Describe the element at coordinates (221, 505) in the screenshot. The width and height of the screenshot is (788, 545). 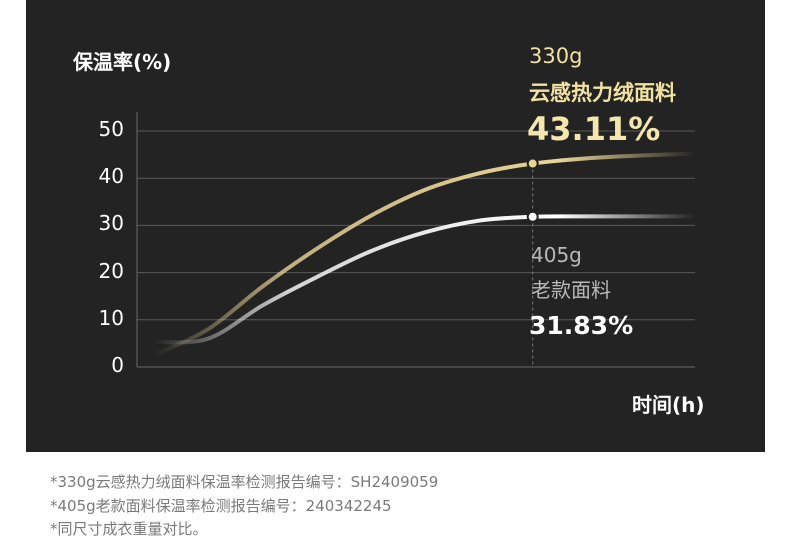
I see `footnote-old-report: *405g老款面料保温率检测报告编号：240342245` at that location.